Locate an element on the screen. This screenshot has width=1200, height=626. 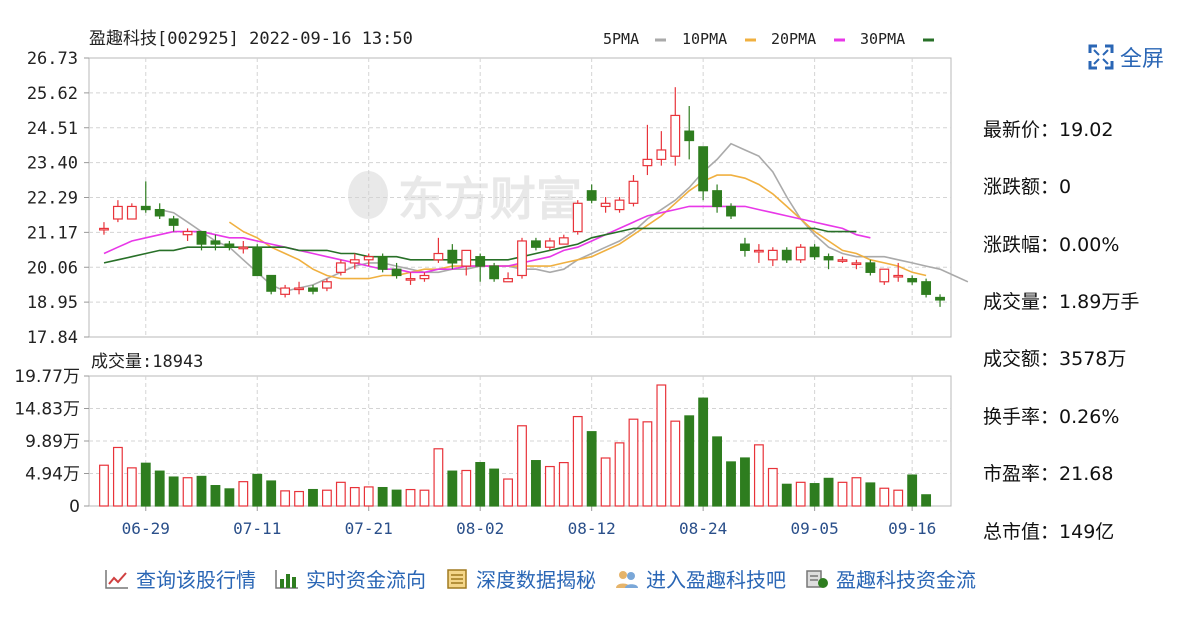
stat-turnover-rate: 换手率：0.26% is located at coordinates (1051, 415).